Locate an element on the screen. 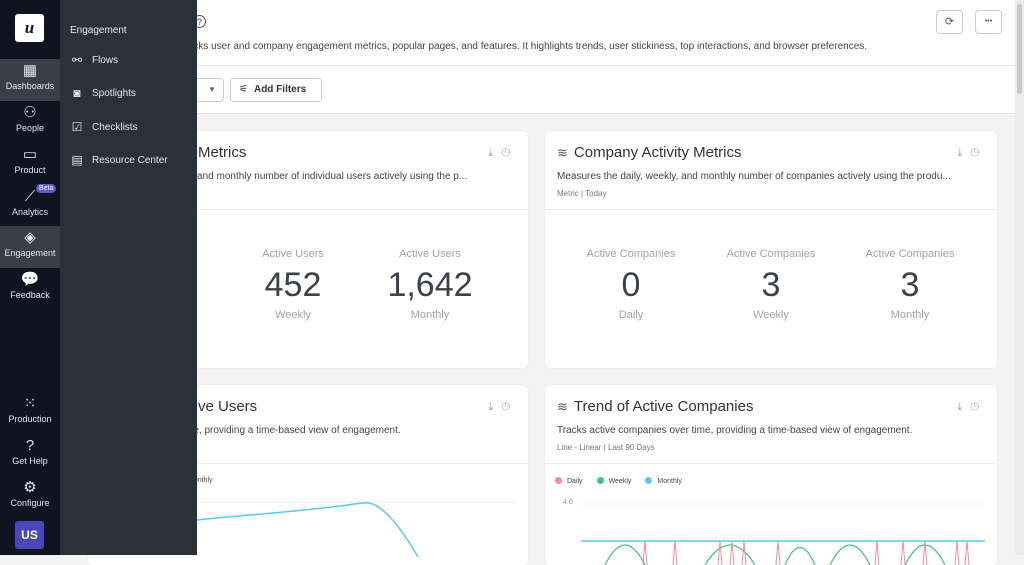  refresh-button: ⟳ is located at coordinates (949, 22).